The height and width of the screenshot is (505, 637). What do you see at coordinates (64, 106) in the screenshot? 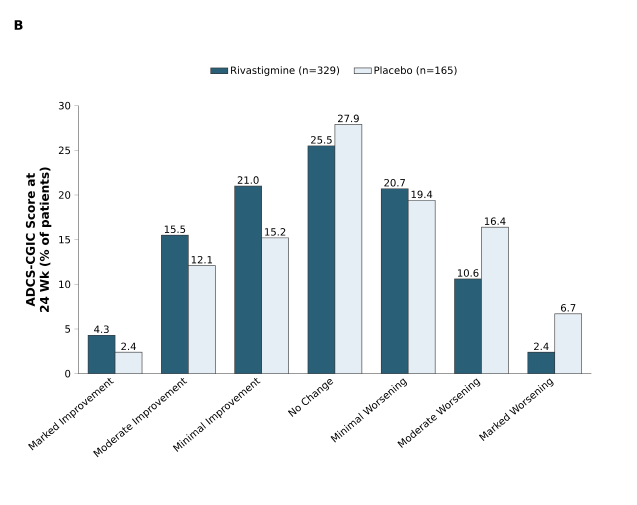
I see `y-tick-label: 30` at bounding box center [64, 106].